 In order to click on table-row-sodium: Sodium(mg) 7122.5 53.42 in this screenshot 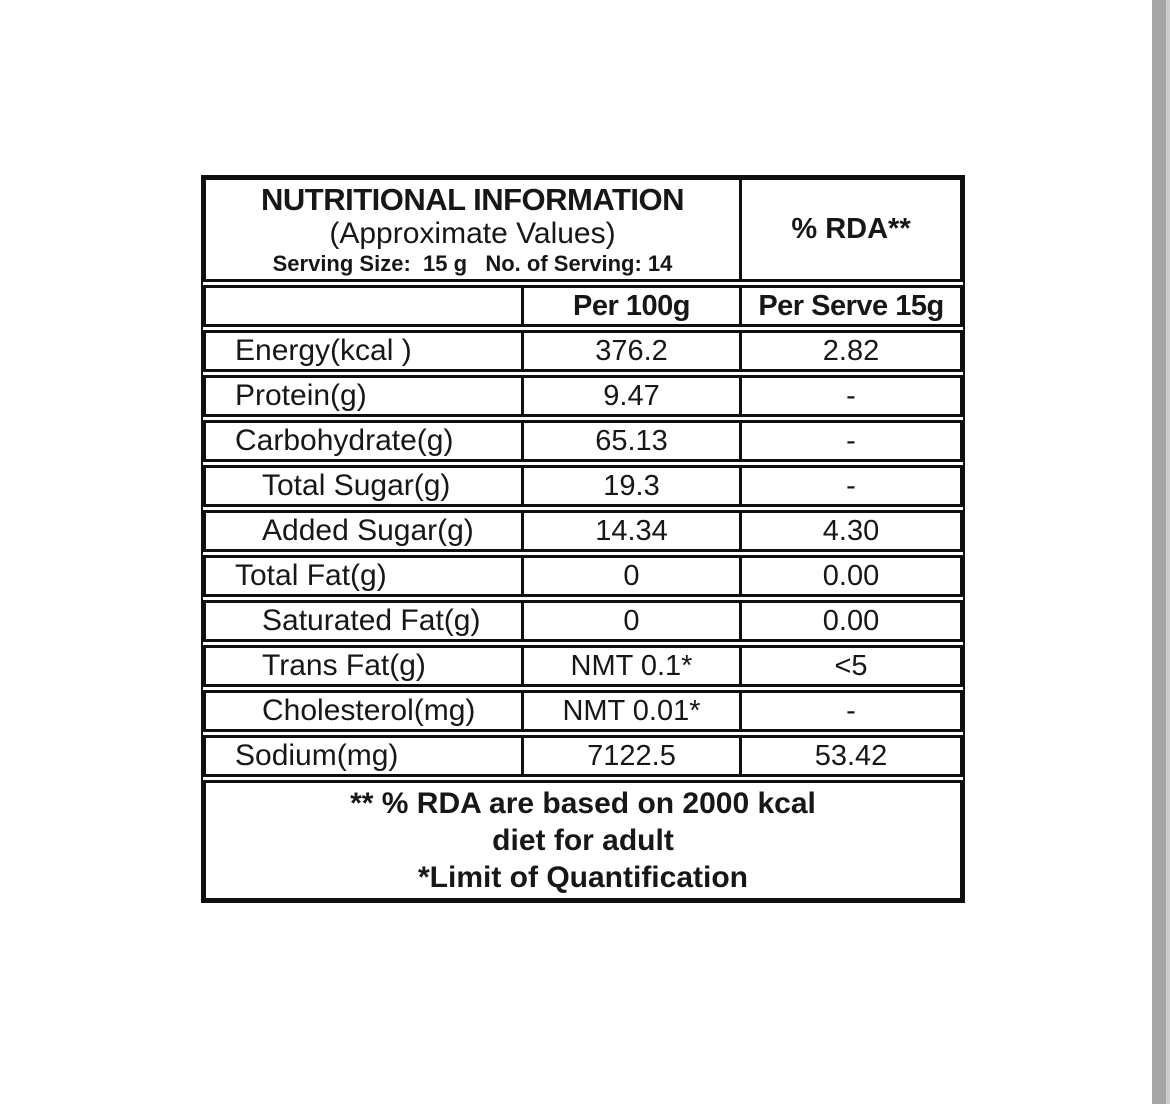, I will do `click(583, 756)`.